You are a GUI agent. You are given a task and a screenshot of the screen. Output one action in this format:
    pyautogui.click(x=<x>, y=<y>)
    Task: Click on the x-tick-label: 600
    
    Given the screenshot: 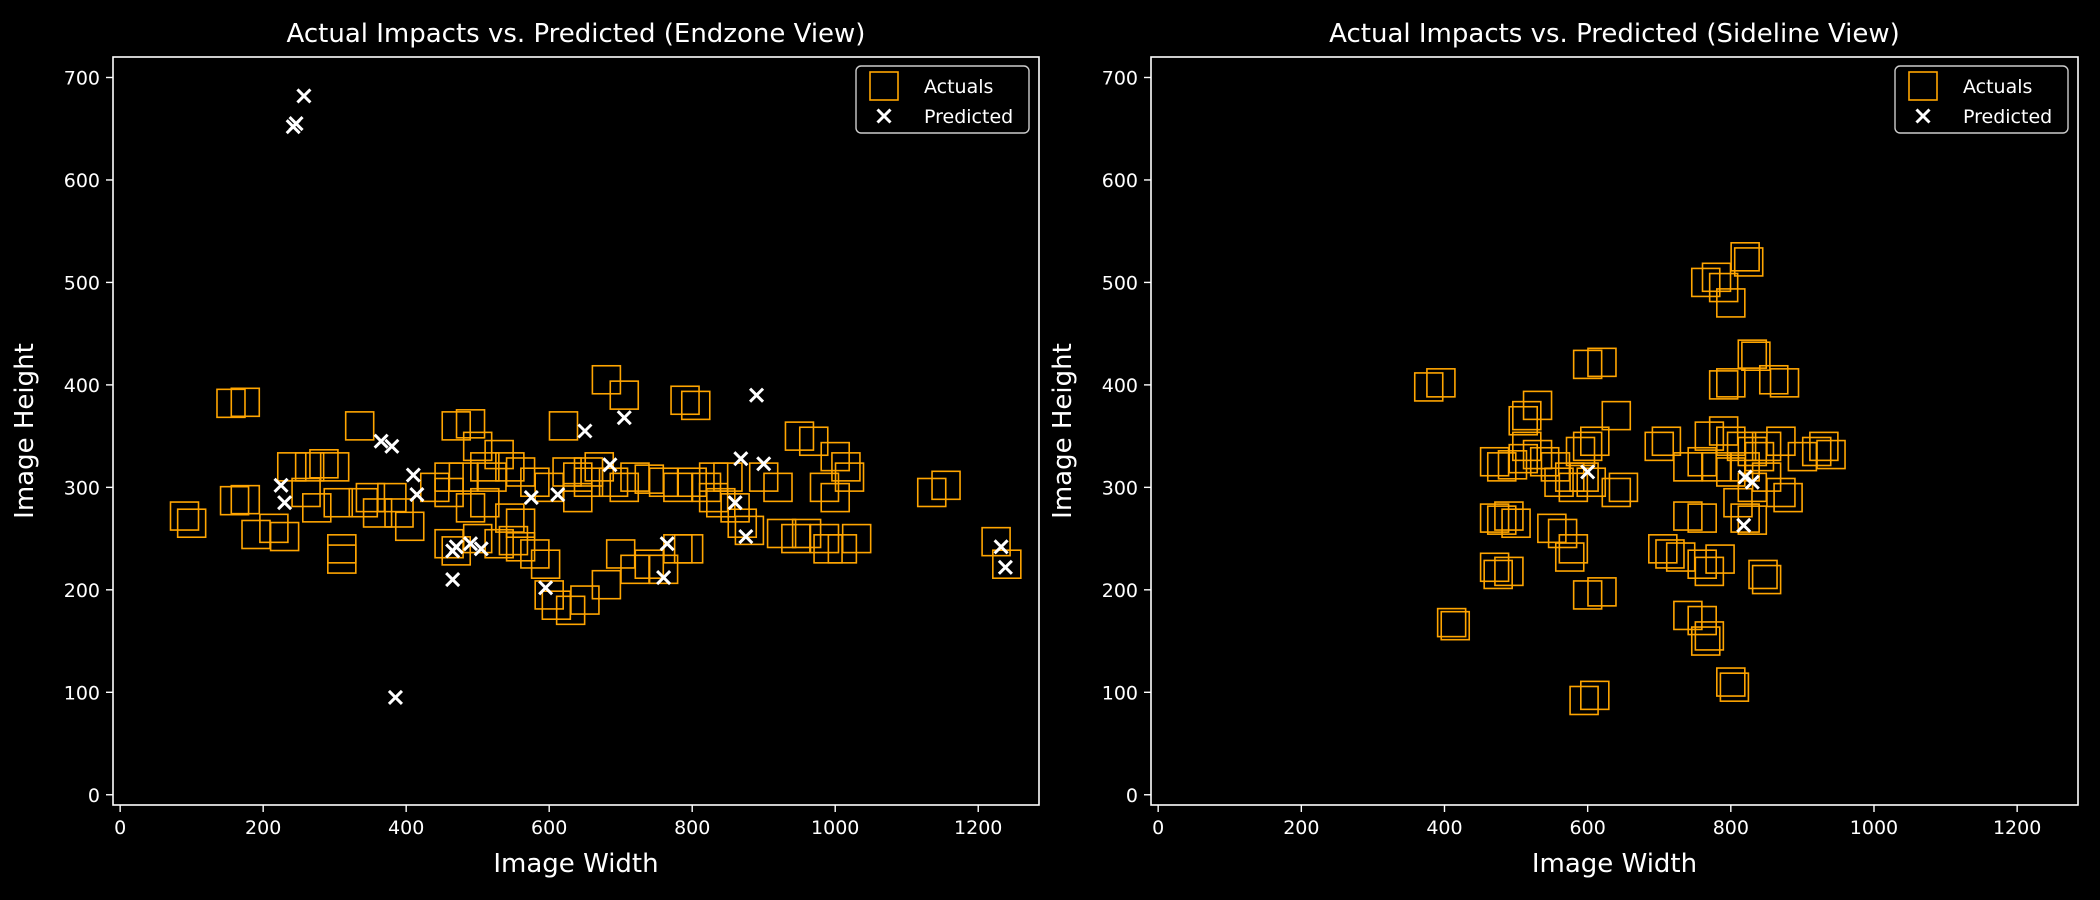 What is the action you would take?
    pyautogui.click(x=549, y=828)
    